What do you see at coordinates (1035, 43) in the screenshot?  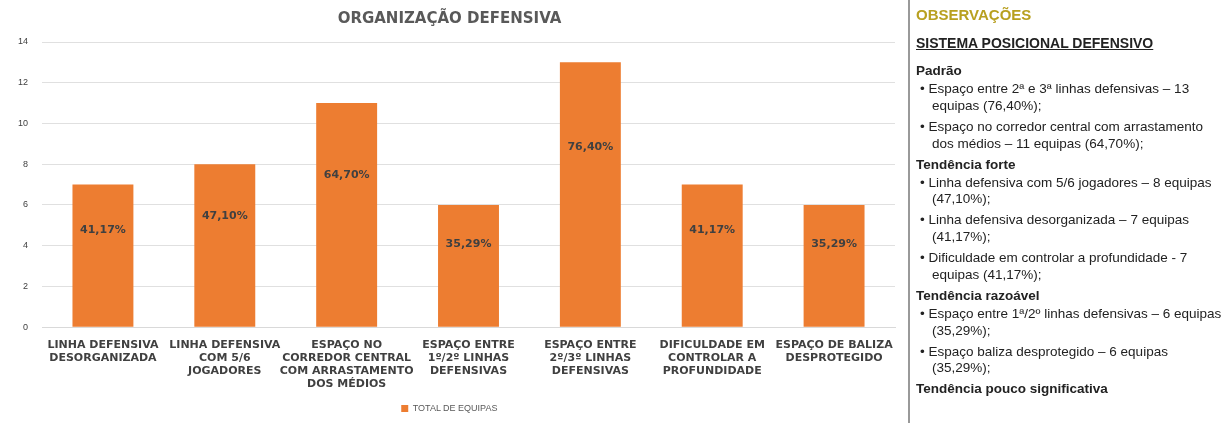 I see `text: SISTEMA POSICIONAL DEFENSIVO` at bounding box center [1035, 43].